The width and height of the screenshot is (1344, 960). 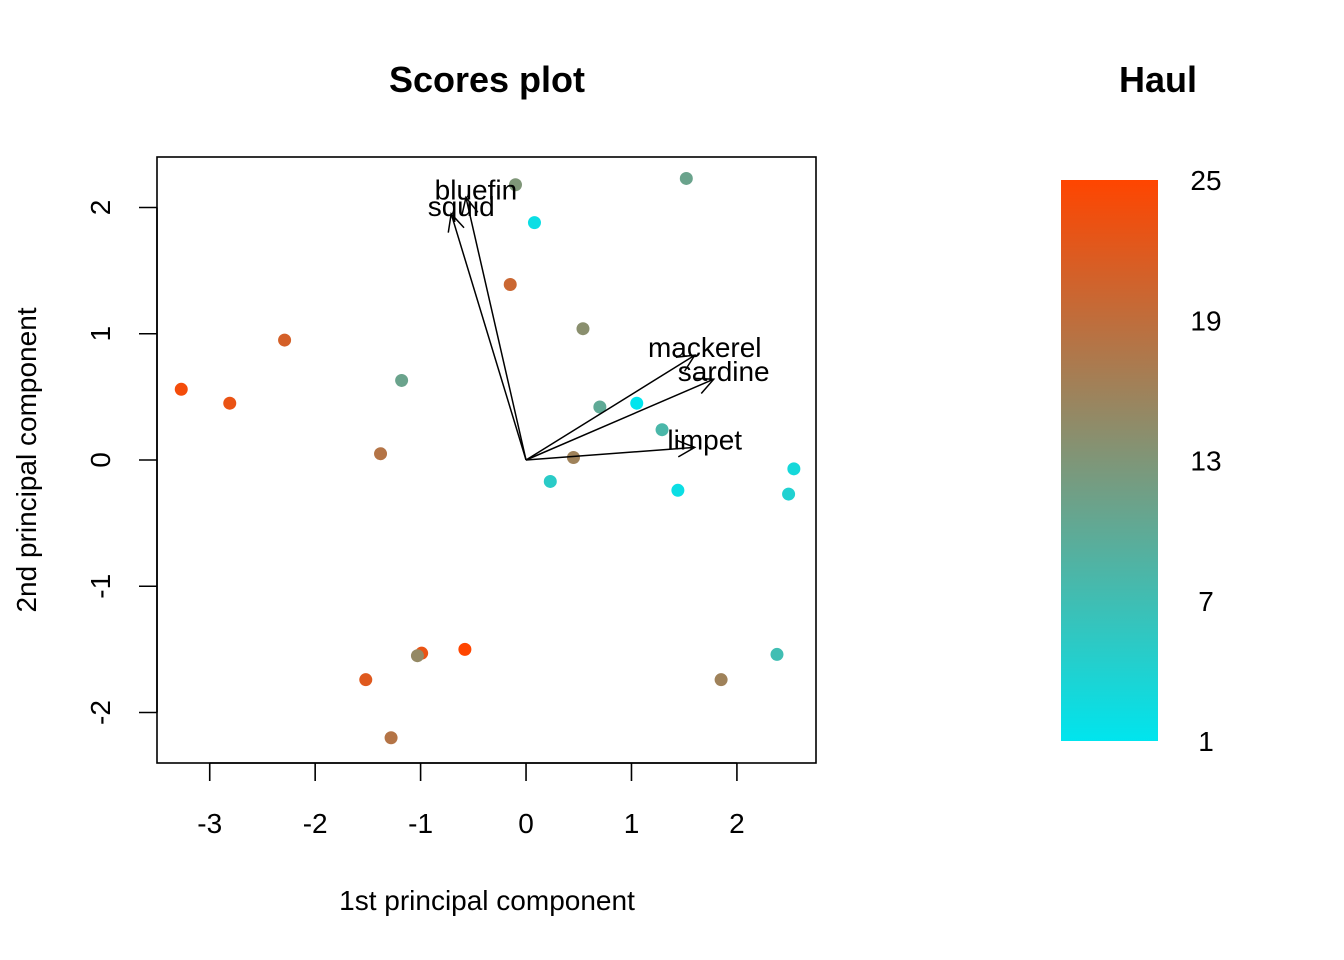 I want to click on x-axis-title: 1st principal component, so click(x=487, y=900).